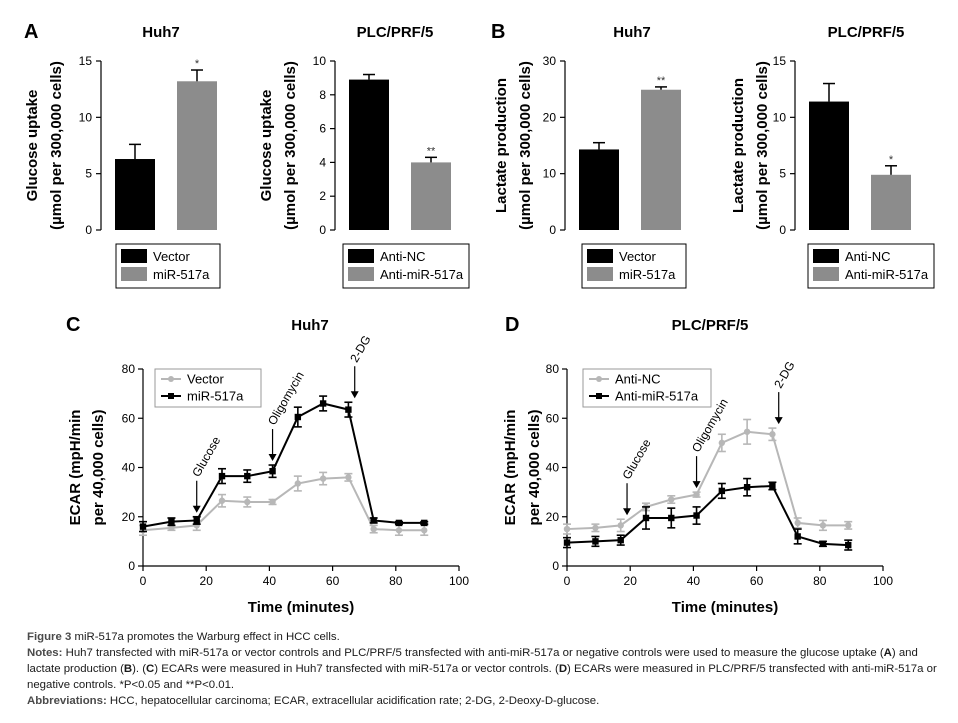  Describe the element at coordinates (472, 661) in the screenshot. I see `notes-text: ) and lactate production (` at that location.